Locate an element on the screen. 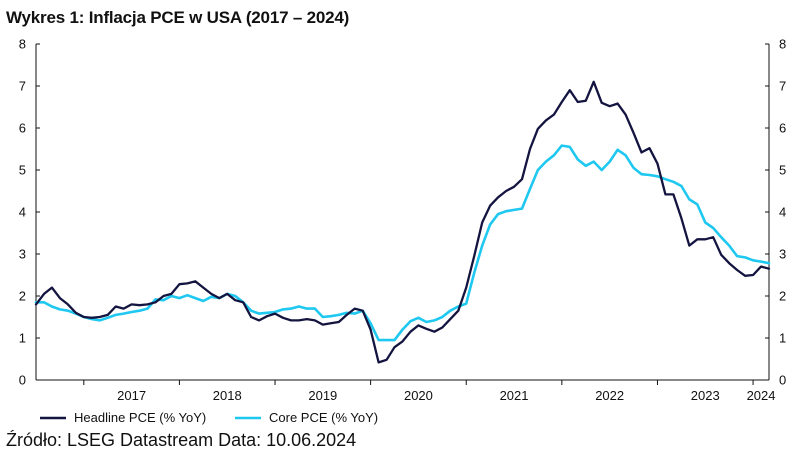 This screenshot has width=804, height=465. y-tick-label-left: 0 is located at coordinates (22, 380).